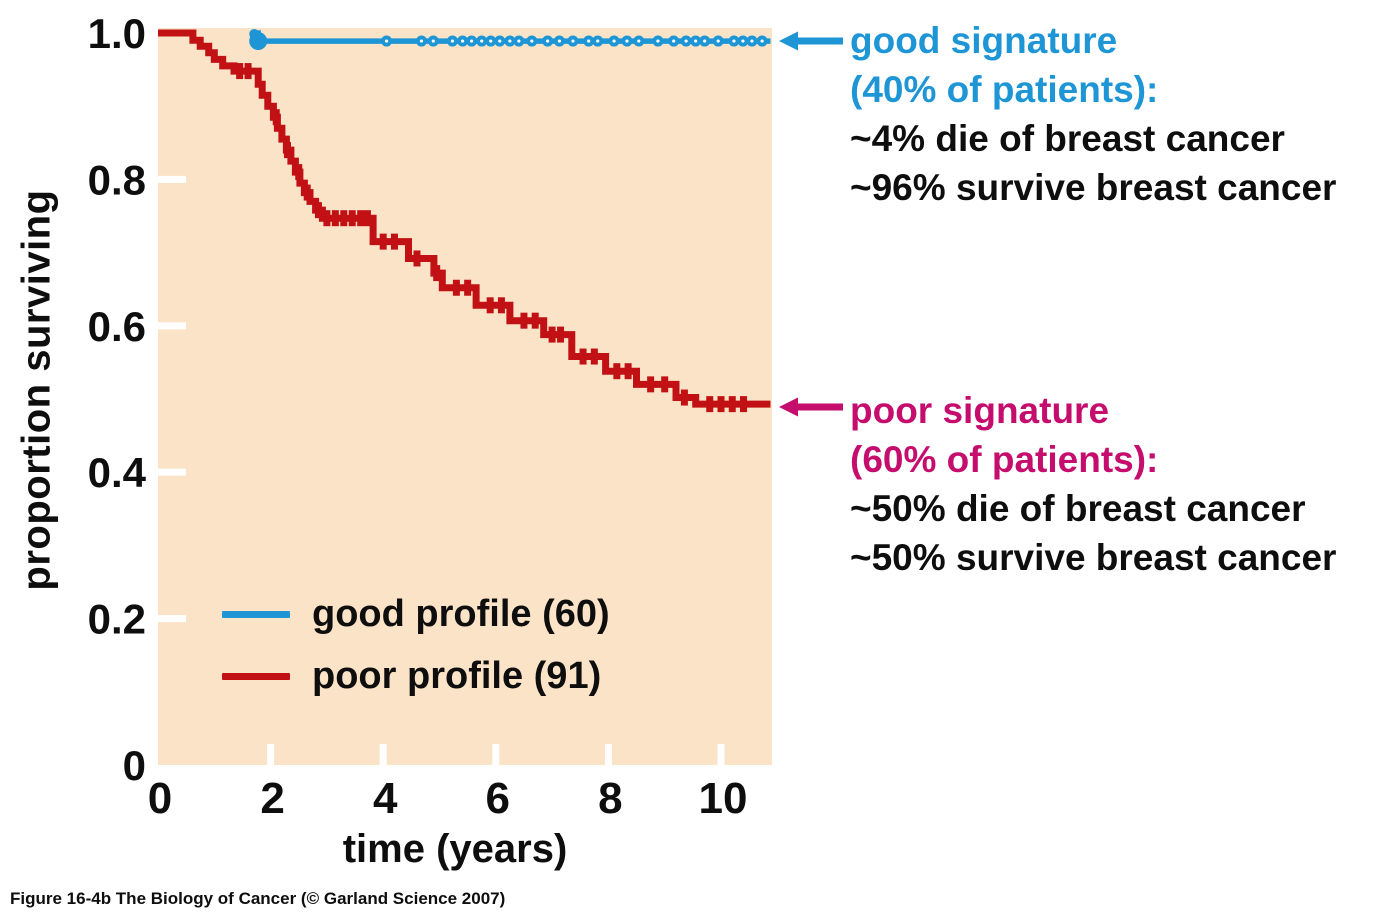  What do you see at coordinates (1004, 459) in the screenshot?
I see `poor-annotation-line-2: (60% of patients):` at bounding box center [1004, 459].